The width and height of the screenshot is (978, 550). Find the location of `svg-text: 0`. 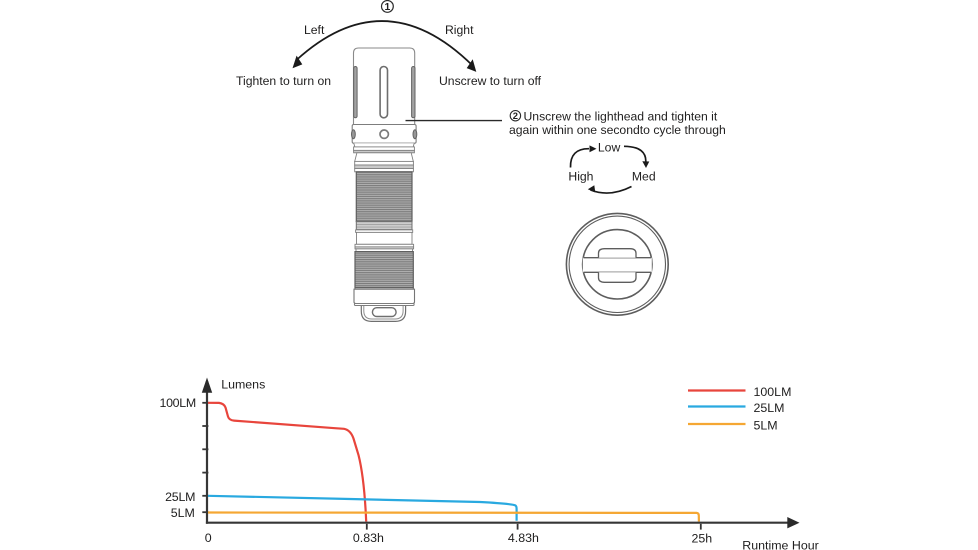

svg-text: 0 is located at coordinates (208, 538).